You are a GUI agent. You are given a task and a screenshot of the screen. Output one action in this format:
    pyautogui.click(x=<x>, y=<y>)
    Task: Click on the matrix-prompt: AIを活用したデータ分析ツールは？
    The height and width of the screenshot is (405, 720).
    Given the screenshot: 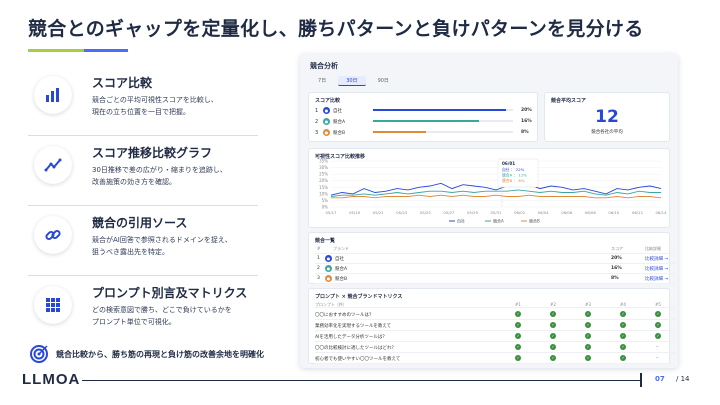 What is the action you would take?
    pyautogui.click(x=351, y=337)
    